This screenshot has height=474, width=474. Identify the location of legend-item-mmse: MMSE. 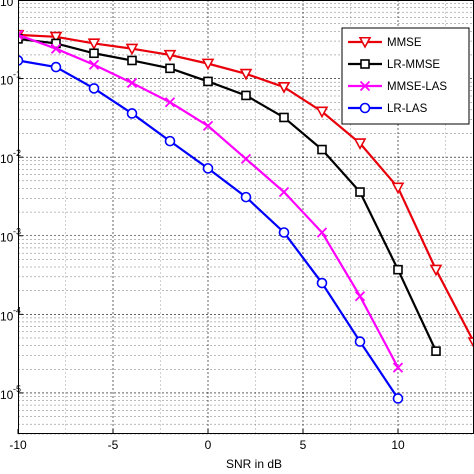
(385, 42).